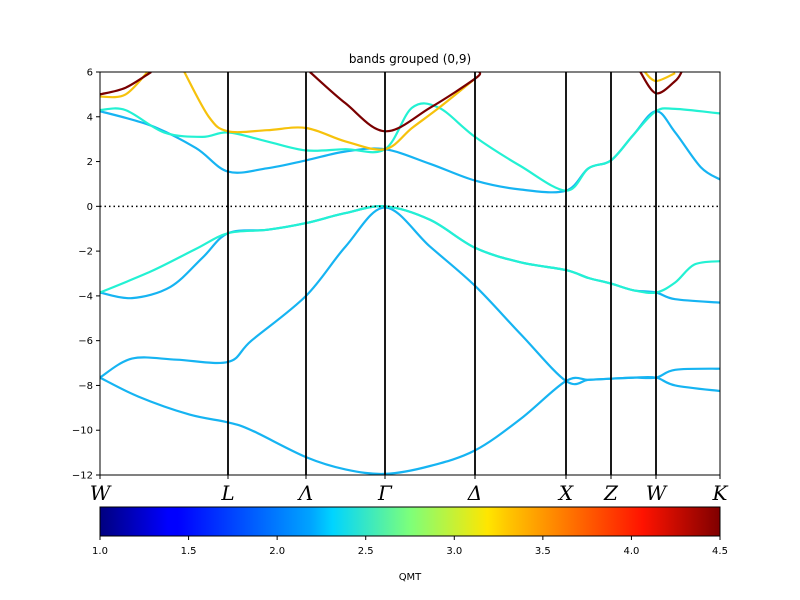 The width and height of the screenshot is (800, 600). What do you see at coordinates (277, 551) in the screenshot?
I see `colorbar-tick-label: 2.0` at bounding box center [277, 551].